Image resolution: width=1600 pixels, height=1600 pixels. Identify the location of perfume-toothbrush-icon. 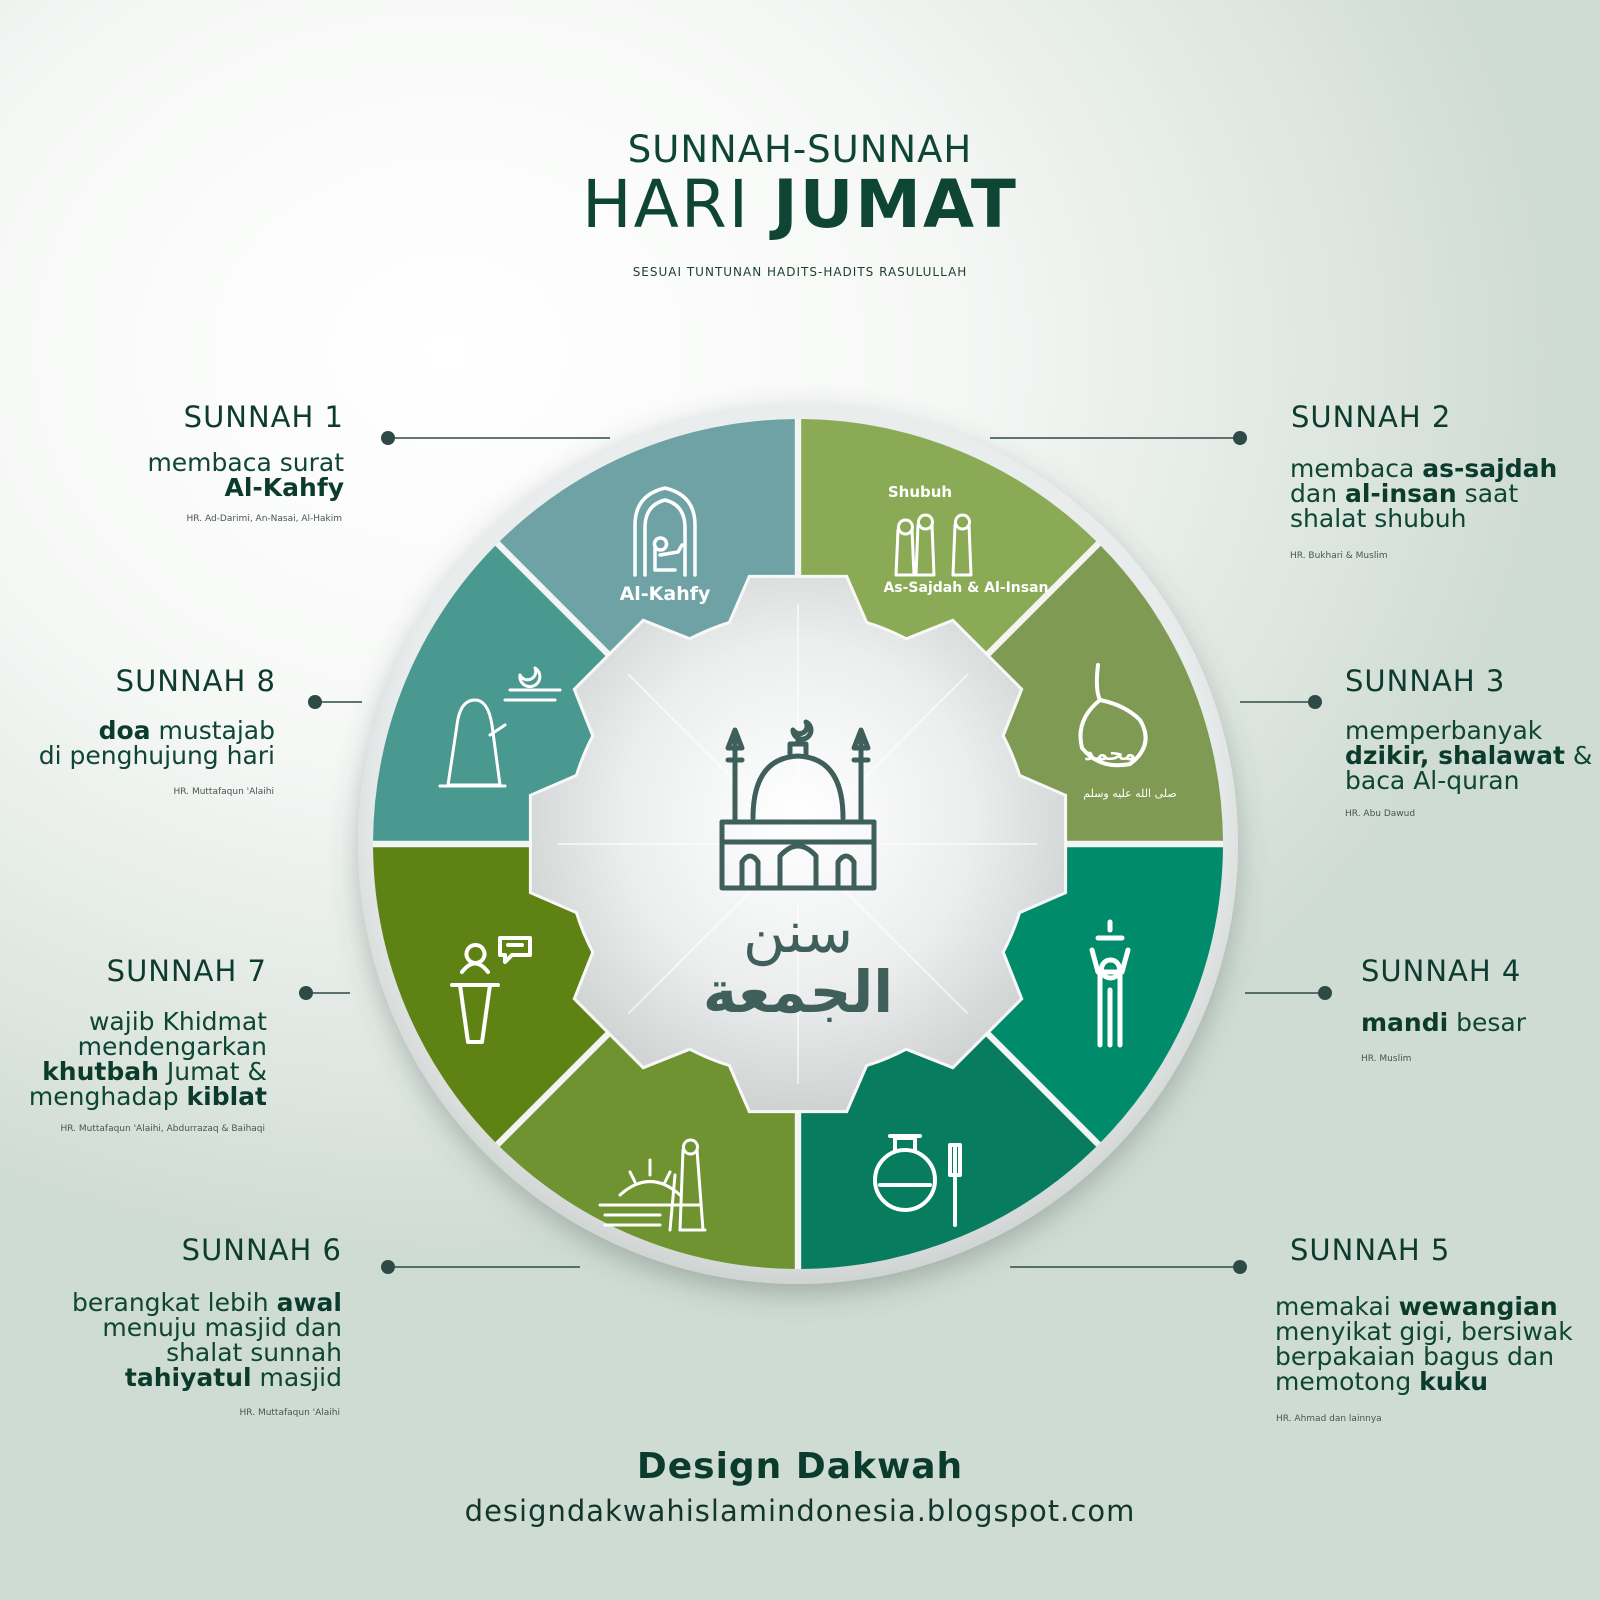
(917, 1180).